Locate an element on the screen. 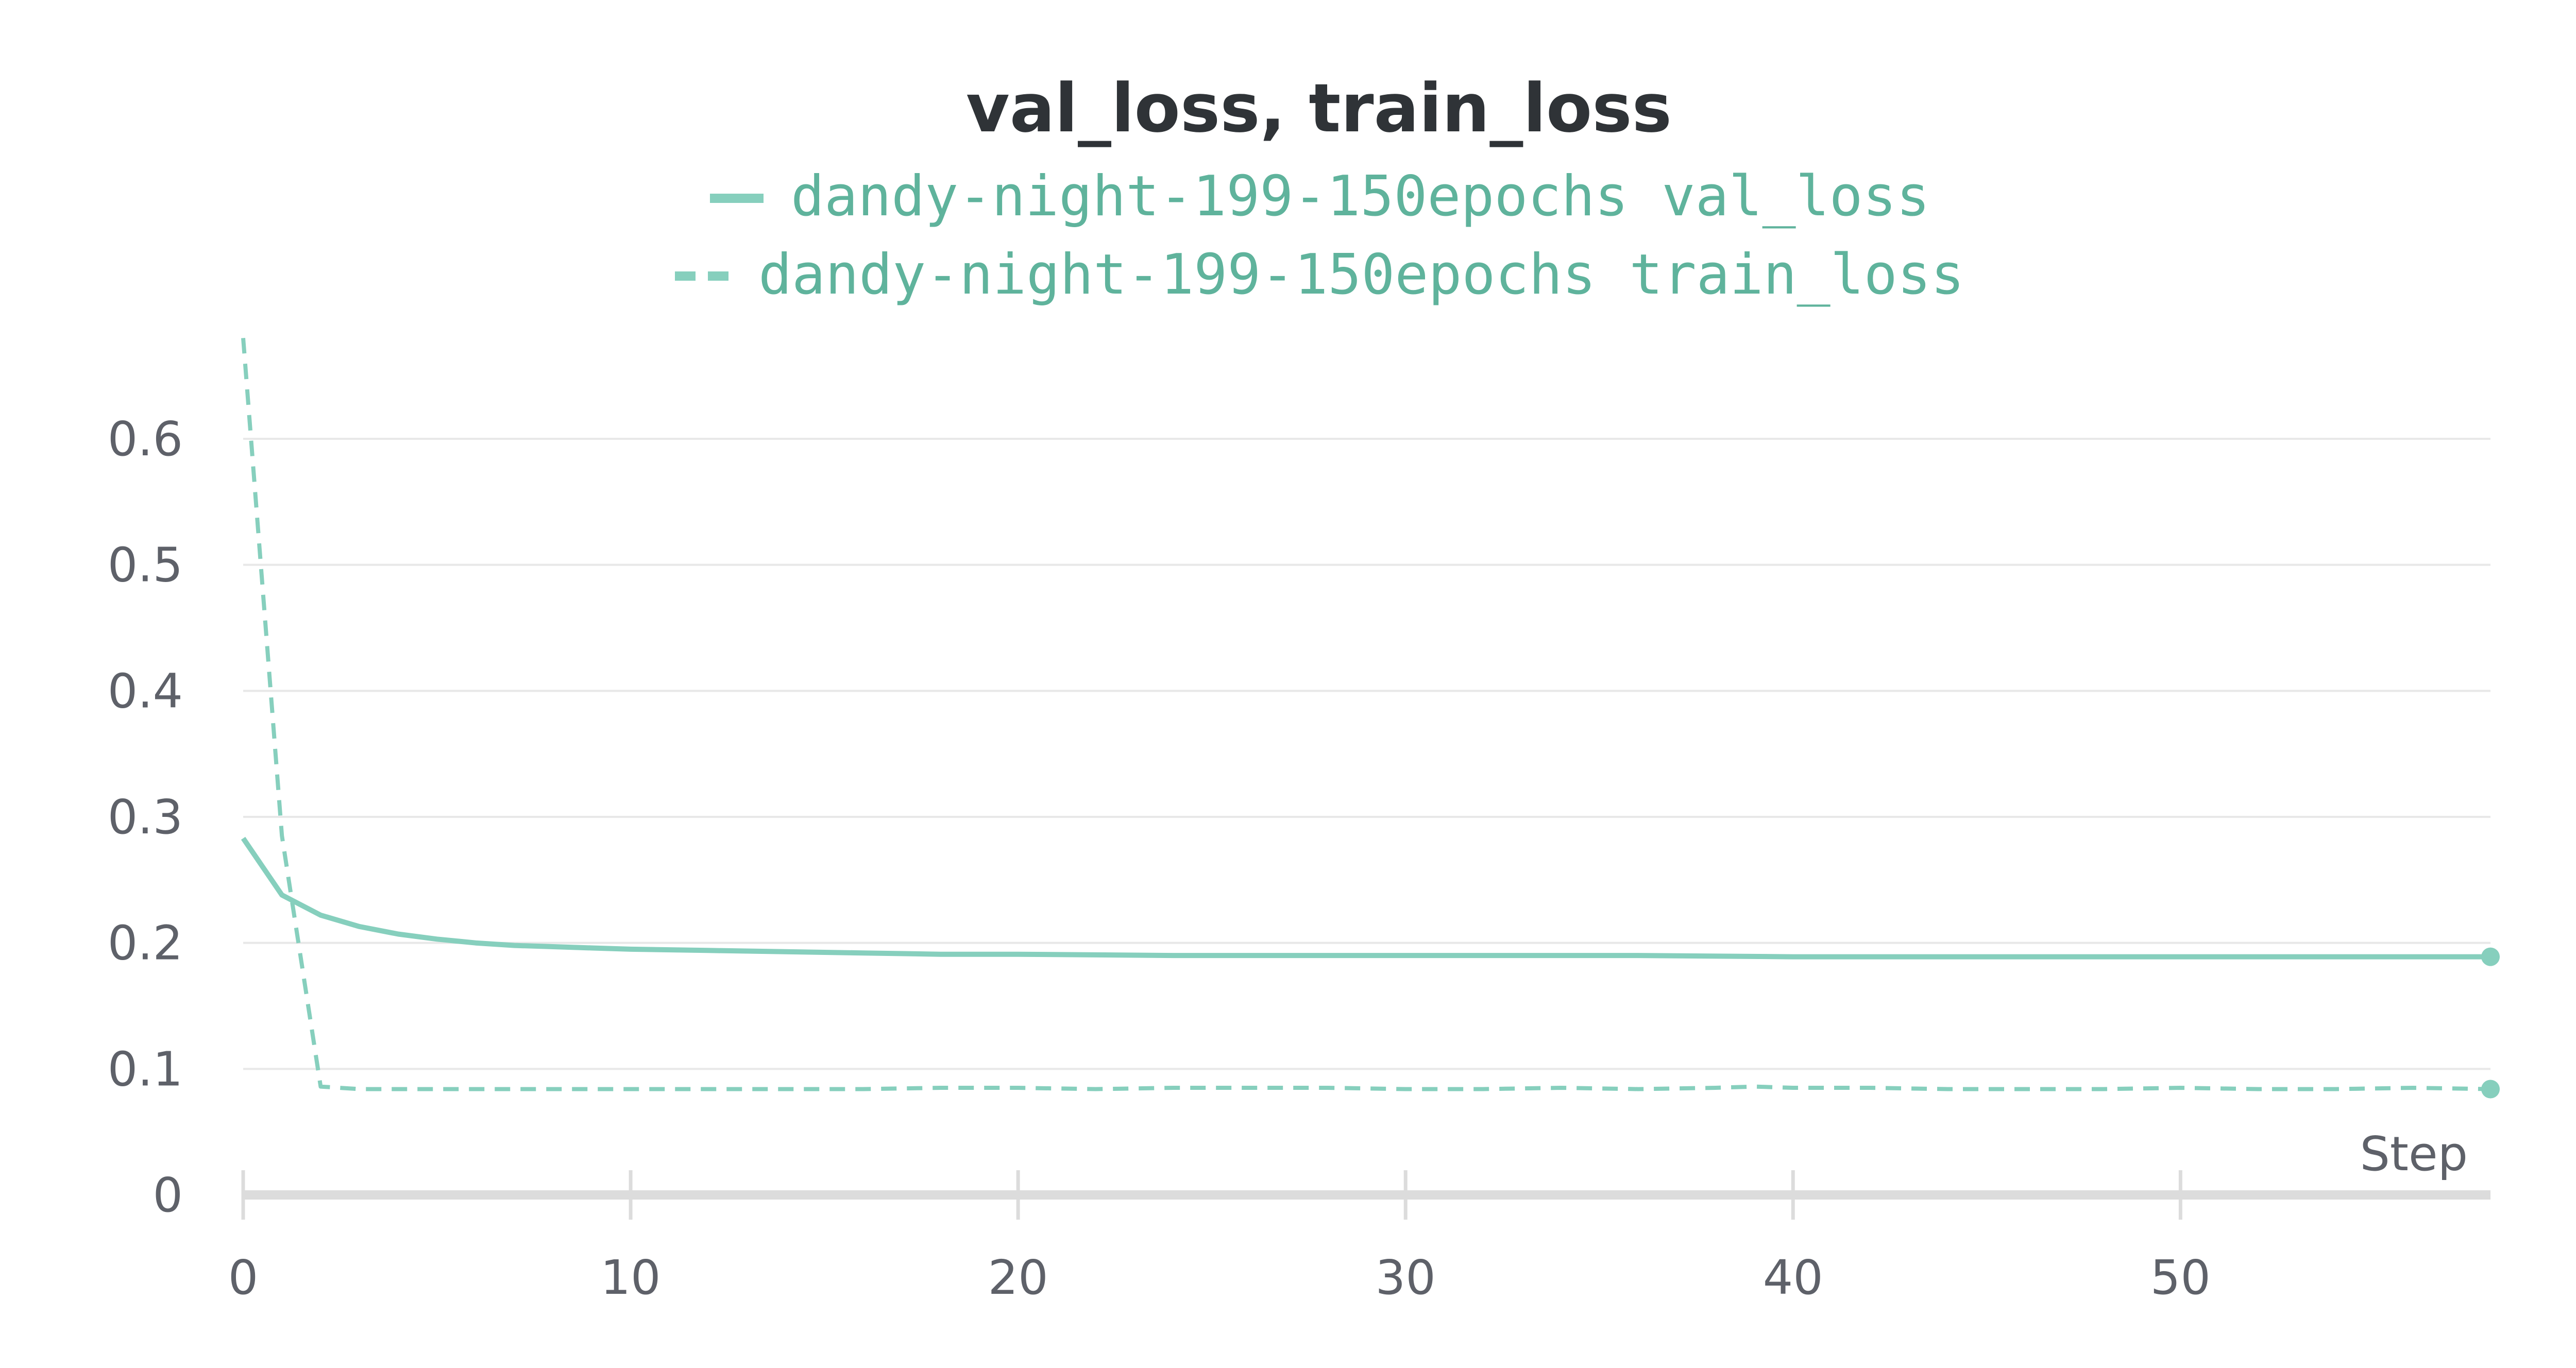  x-tick-label: 10 is located at coordinates (631, 1277).